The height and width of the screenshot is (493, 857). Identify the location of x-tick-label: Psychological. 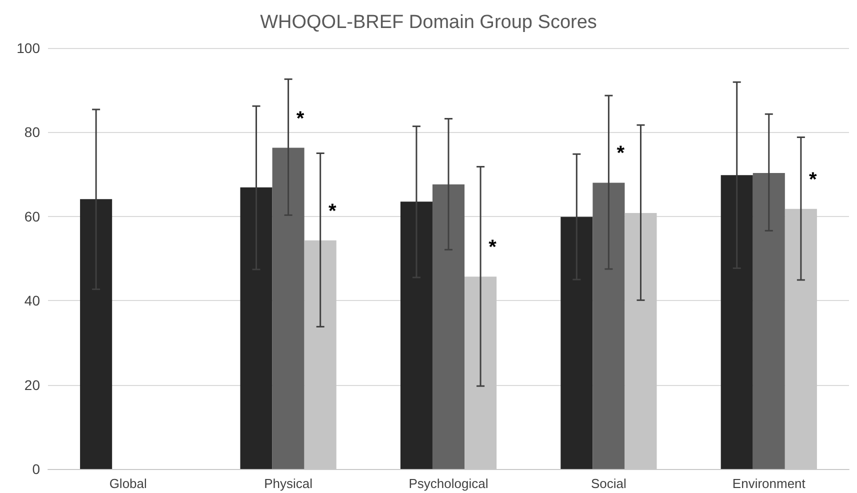
(448, 483).